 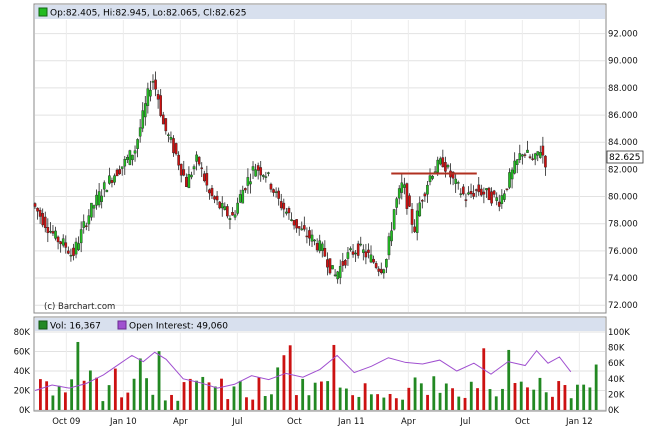 What do you see at coordinates (22, 392) in the screenshot?
I see `volume-left-tick-label: 20K` at bounding box center [22, 392].